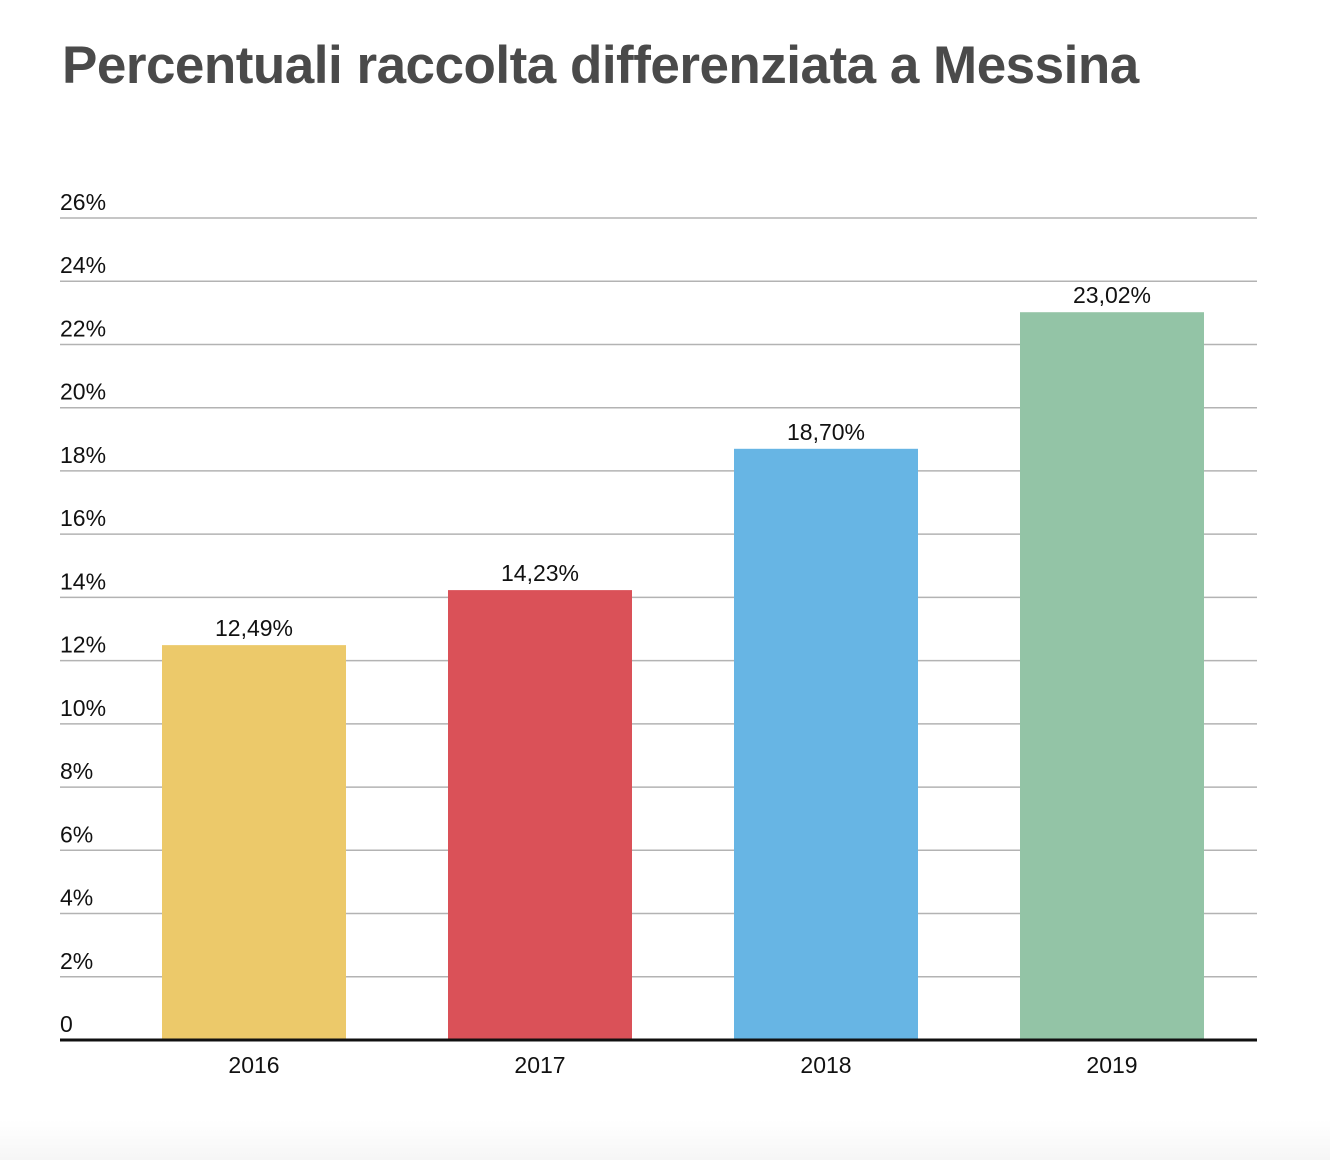  Describe the element at coordinates (665, 1140) in the screenshot. I see `bottom-shadow` at that location.